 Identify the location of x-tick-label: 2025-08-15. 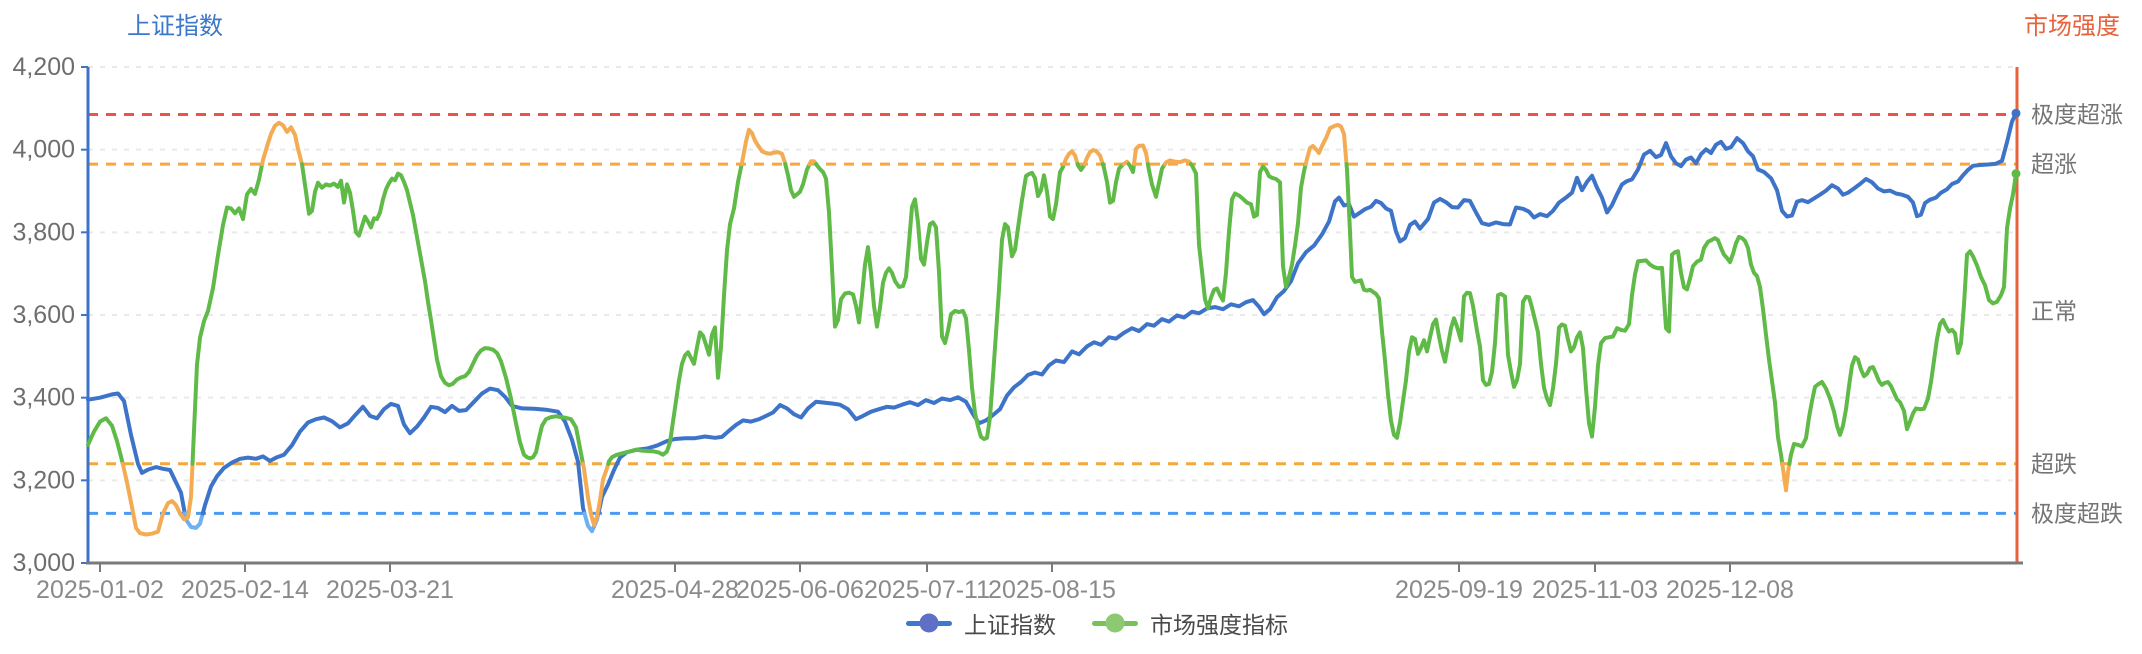
(1052, 590).